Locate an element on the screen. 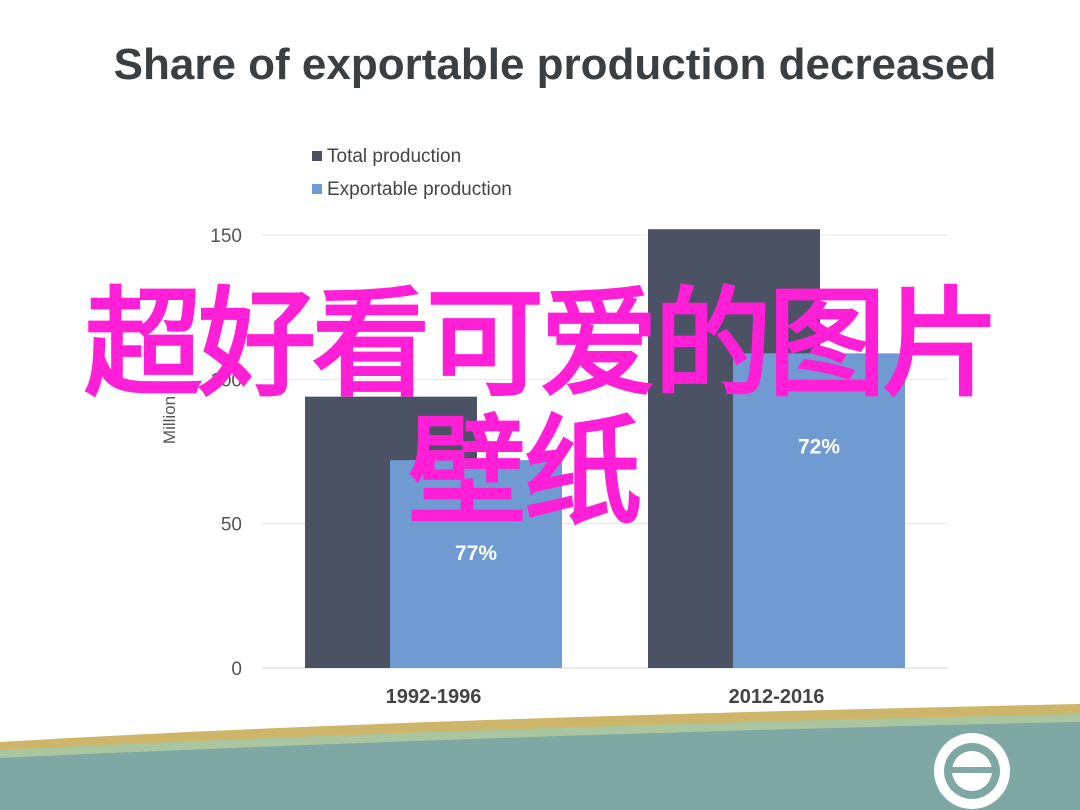  slide-title: Share of exportable production decreased is located at coordinates (555, 64).